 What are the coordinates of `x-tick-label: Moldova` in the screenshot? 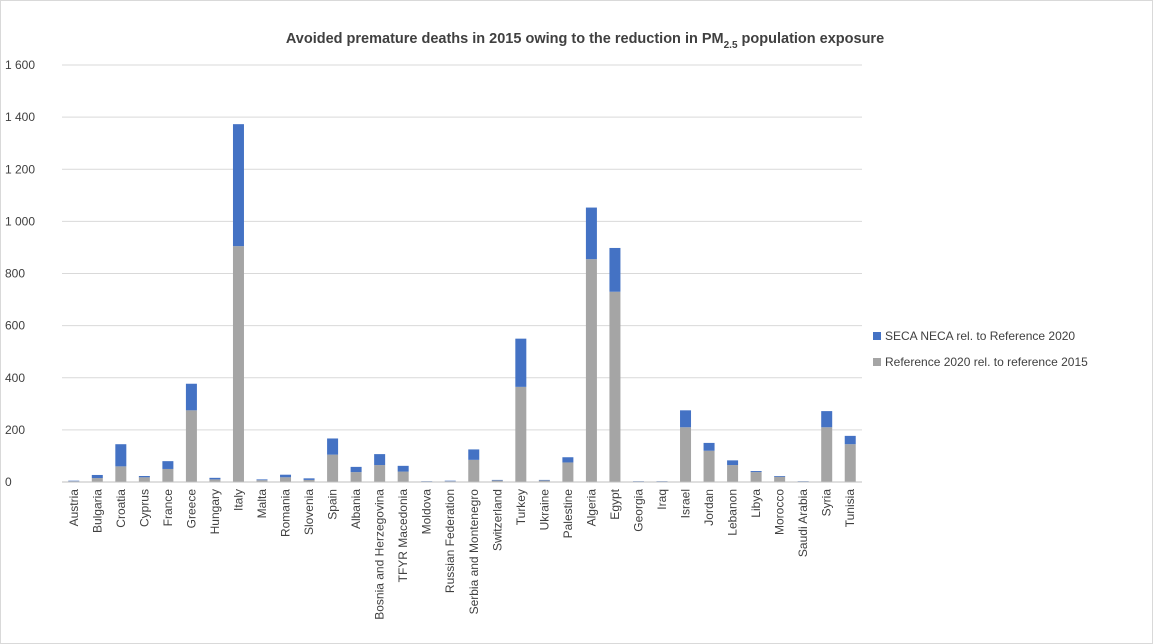 It's located at (427, 512).